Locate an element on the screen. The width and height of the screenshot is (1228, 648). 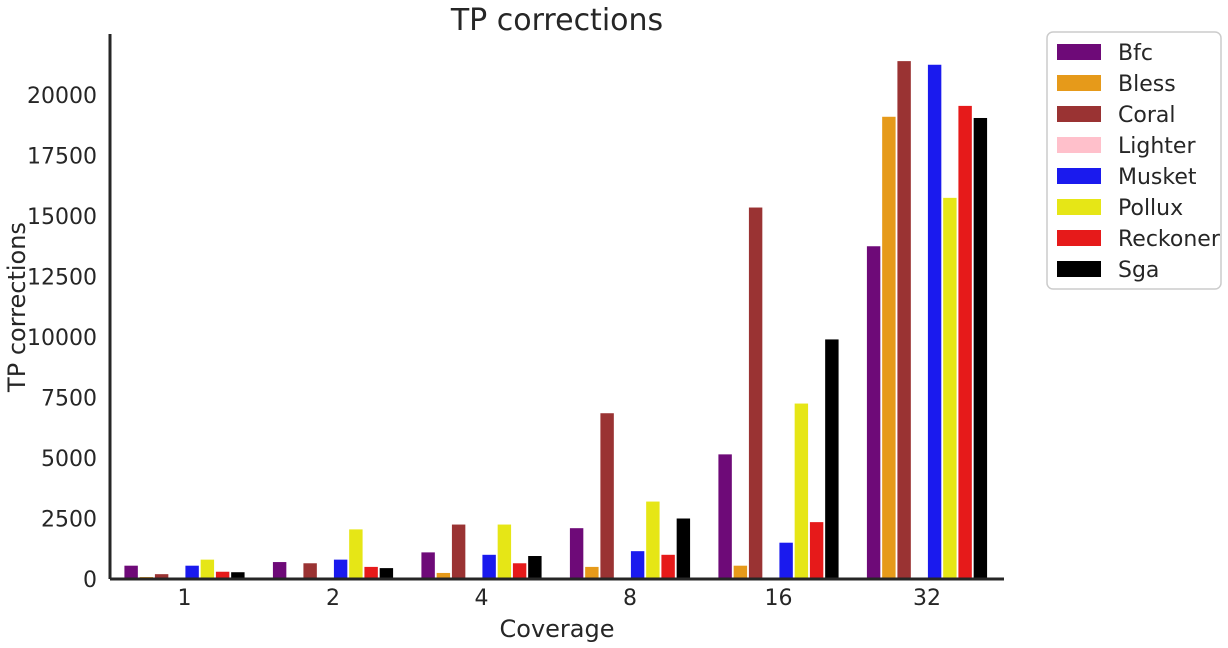
legend-frame is located at coordinates (1134, 160).